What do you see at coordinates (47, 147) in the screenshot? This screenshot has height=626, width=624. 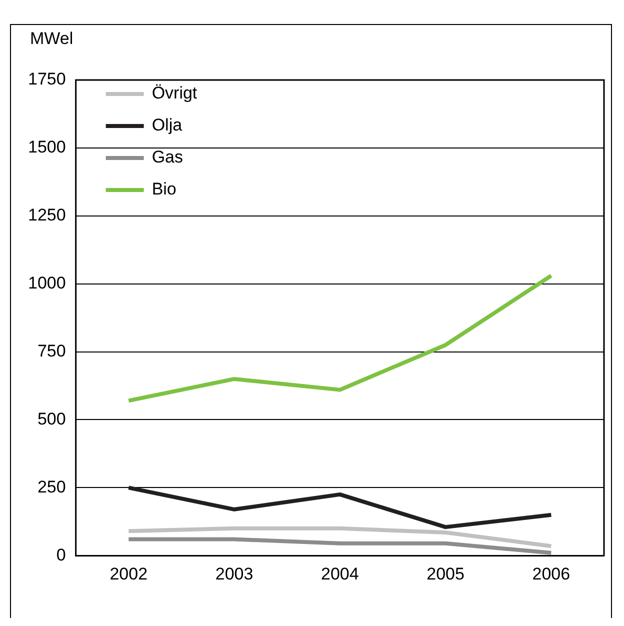 I see `y-tick-label: 1500` at bounding box center [47, 147].